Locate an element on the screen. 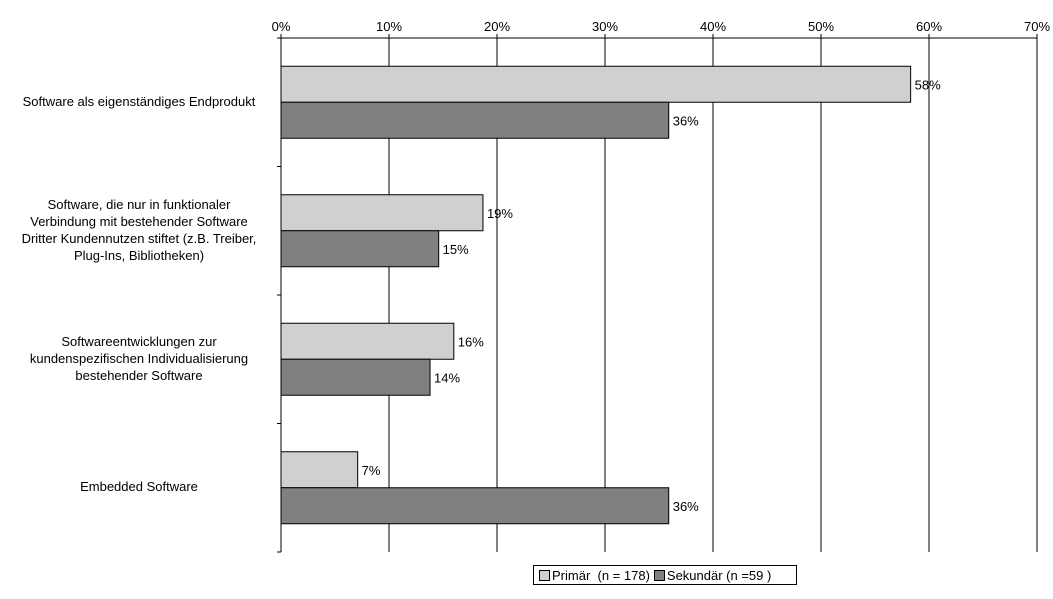  category-label: Embedded Software is located at coordinates (139, 486).